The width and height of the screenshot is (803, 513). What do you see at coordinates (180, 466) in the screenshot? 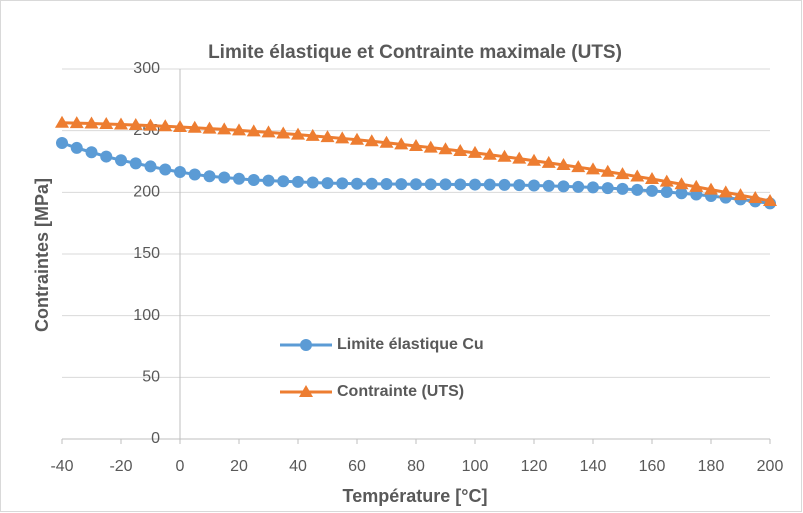
I see `x-tick-label: 0` at bounding box center [180, 466].